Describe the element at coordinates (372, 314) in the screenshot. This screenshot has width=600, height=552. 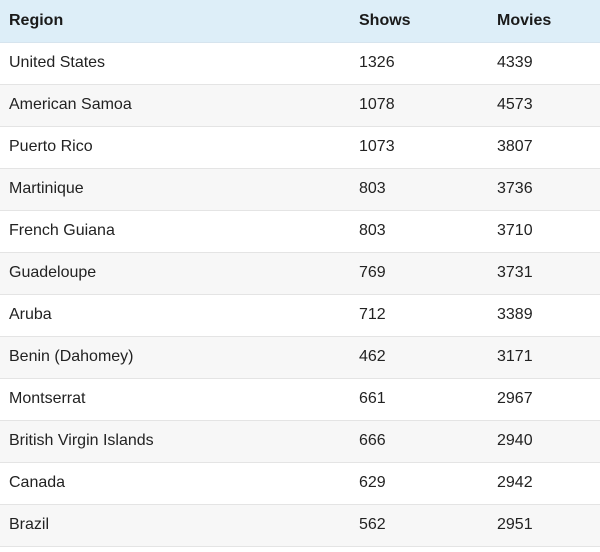
I see `shows-cell: 712` at that location.